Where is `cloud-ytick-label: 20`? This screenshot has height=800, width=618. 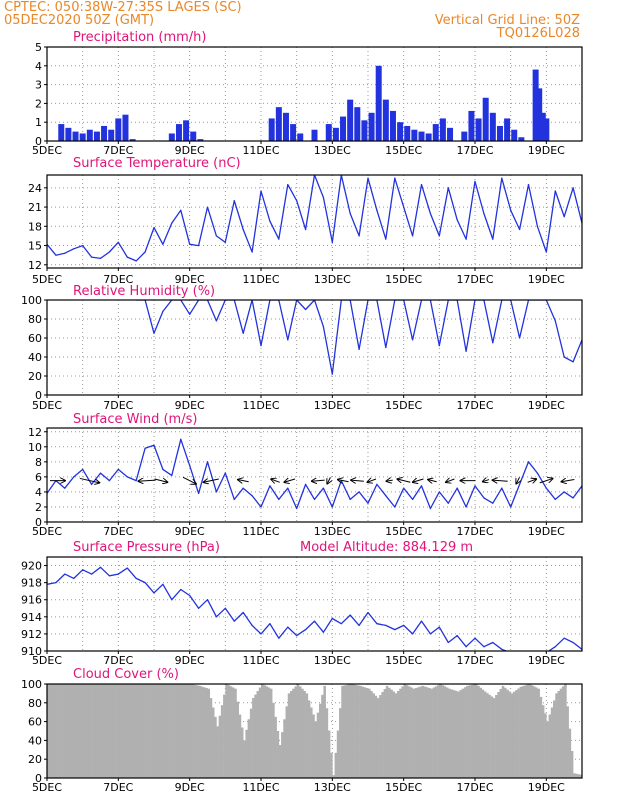
cloud-ytick-label: 20 is located at coordinates (35, 759).